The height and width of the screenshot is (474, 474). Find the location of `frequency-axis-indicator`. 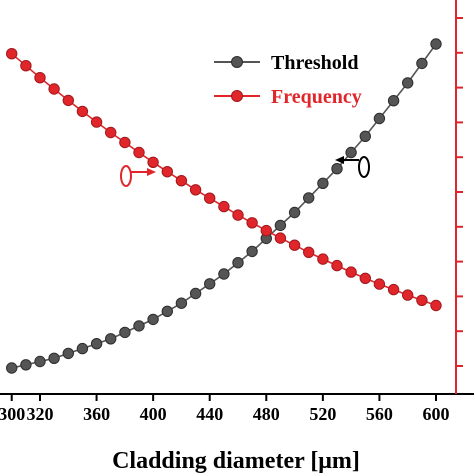

frequency-axis-indicator is located at coordinates (138, 176).